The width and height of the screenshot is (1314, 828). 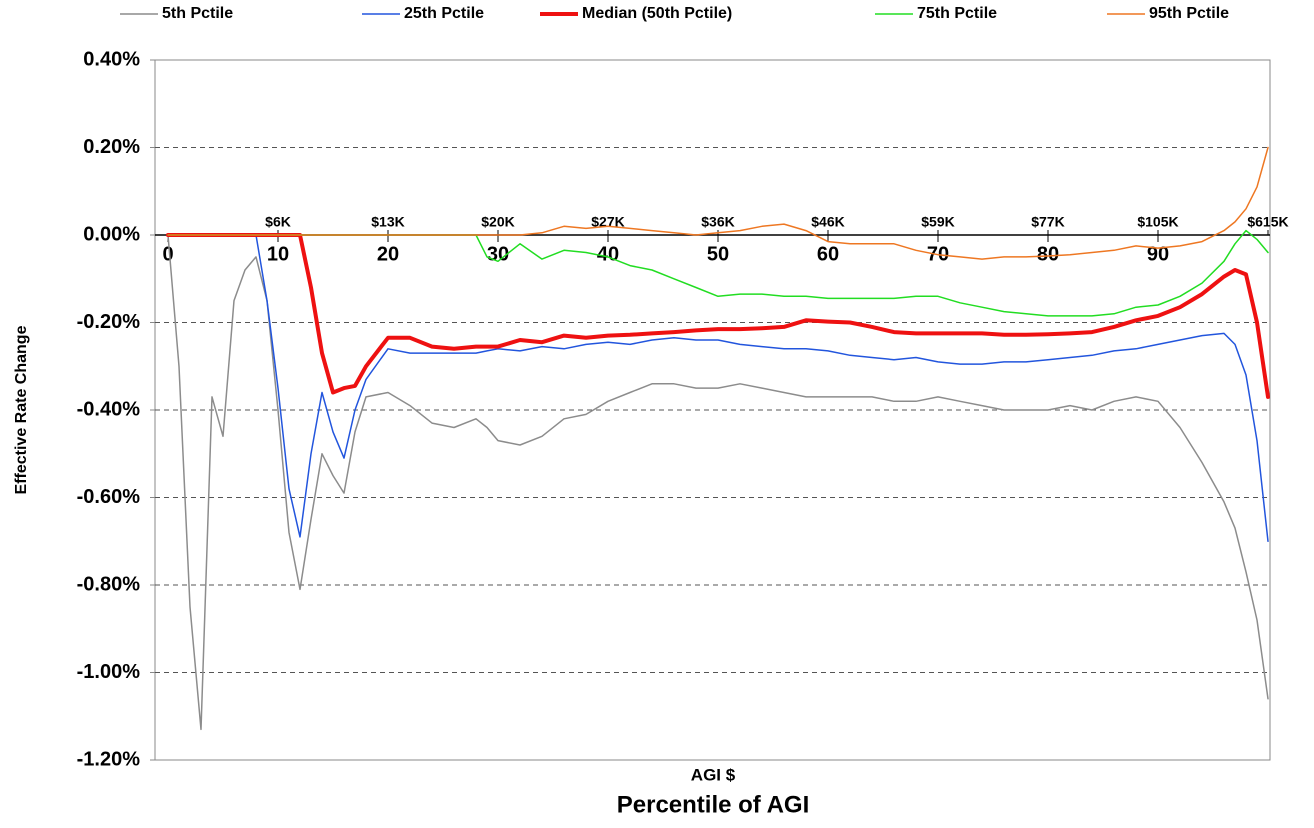 I want to click on legend-label: Median (50th Pctile), so click(x=657, y=13).